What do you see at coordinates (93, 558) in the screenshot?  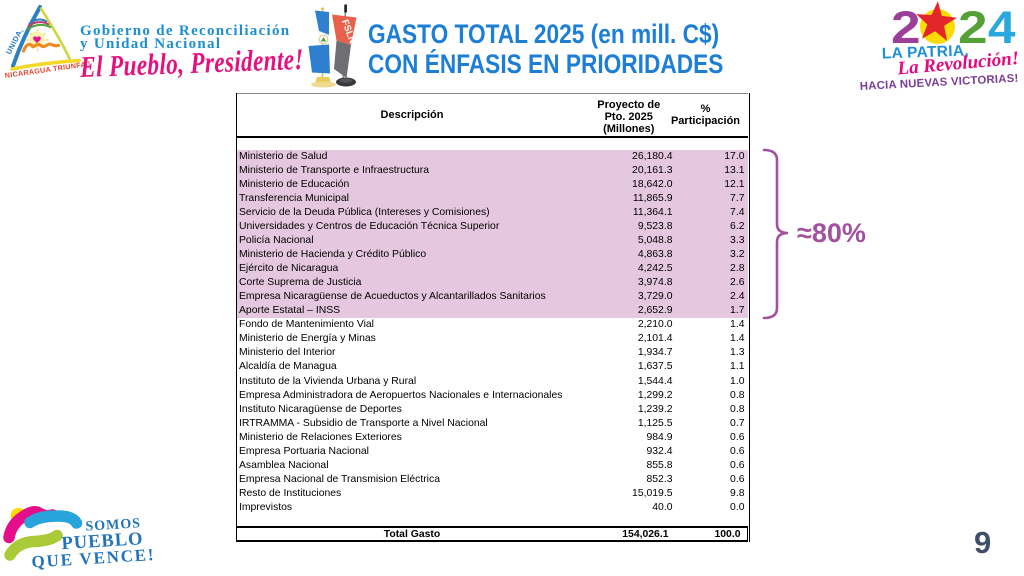 I see `svg-text: QUE VENCE!` at bounding box center [93, 558].